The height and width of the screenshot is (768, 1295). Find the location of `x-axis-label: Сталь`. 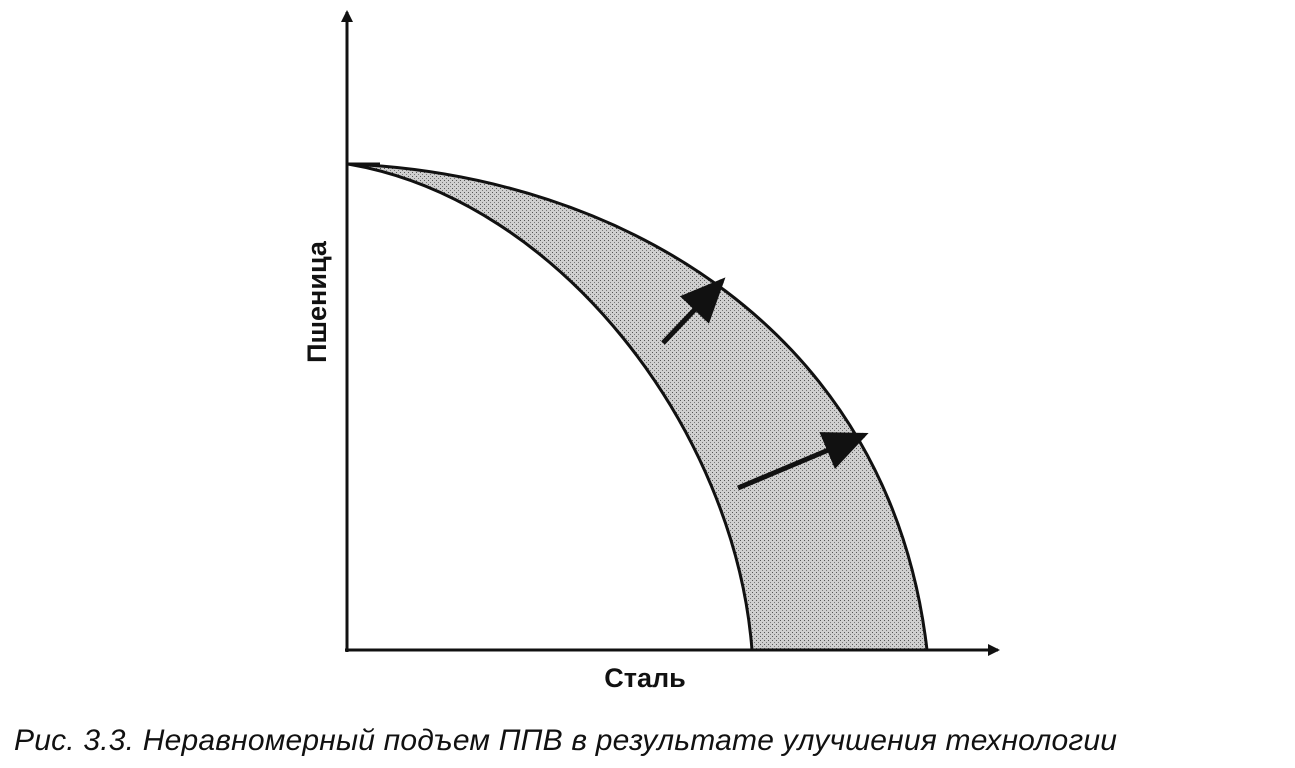

x-axis-label: Сталь is located at coordinates (645, 678).